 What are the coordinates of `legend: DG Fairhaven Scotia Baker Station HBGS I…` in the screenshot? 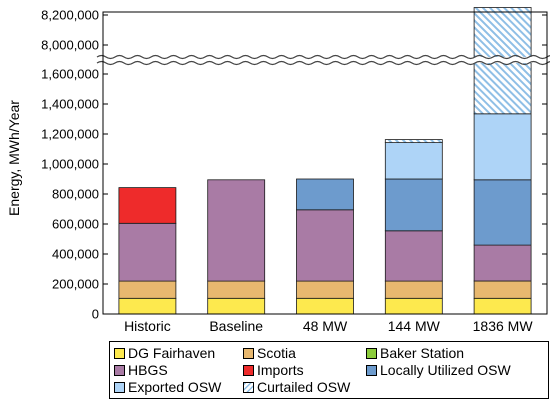 It's located at (329, 370).